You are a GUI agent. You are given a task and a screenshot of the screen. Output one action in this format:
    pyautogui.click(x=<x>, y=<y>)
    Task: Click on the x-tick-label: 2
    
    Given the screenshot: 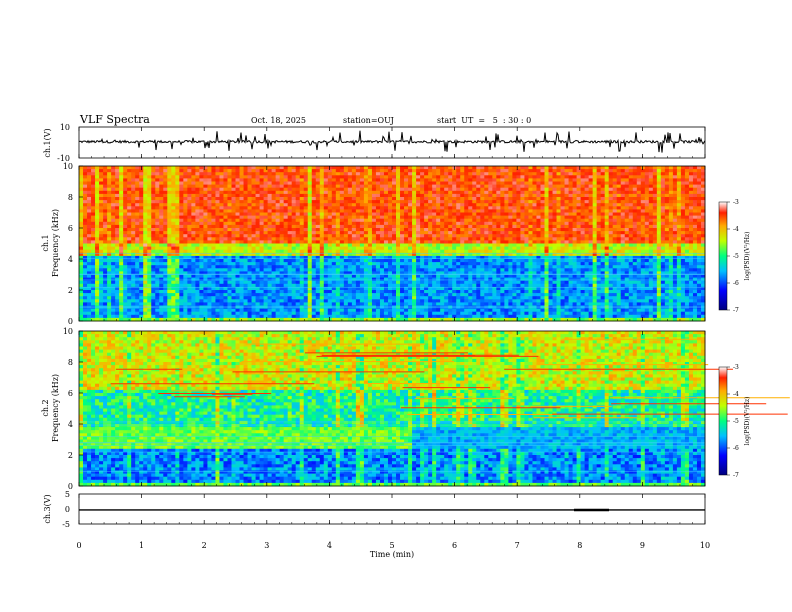 What is the action you would take?
    pyautogui.click(x=204, y=545)
    